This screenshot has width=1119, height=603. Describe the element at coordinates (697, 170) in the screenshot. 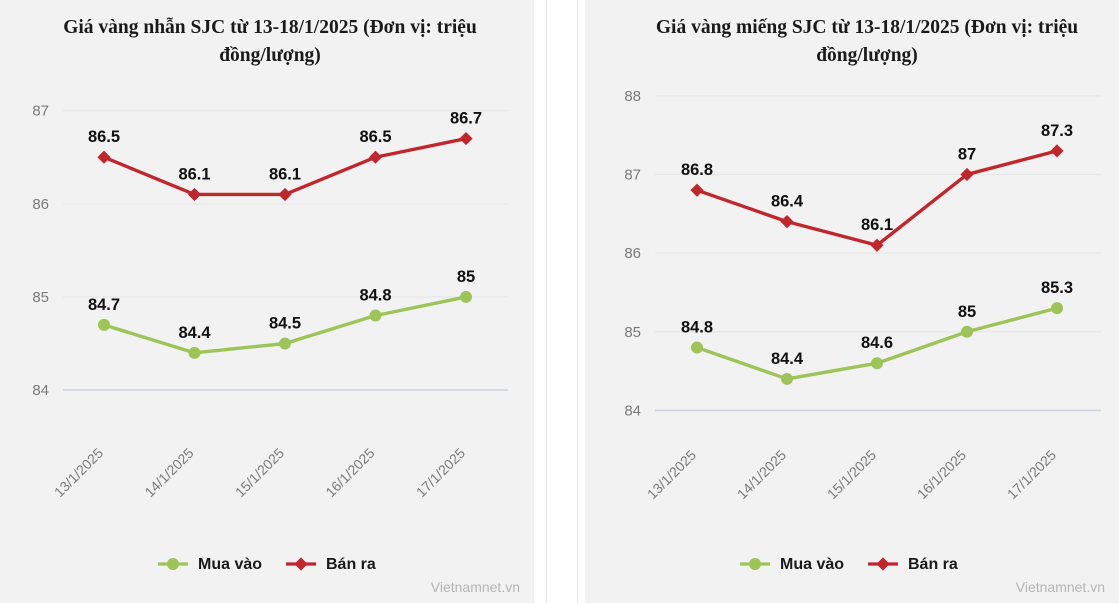

I see `data-point-label: 86.8` at that location.